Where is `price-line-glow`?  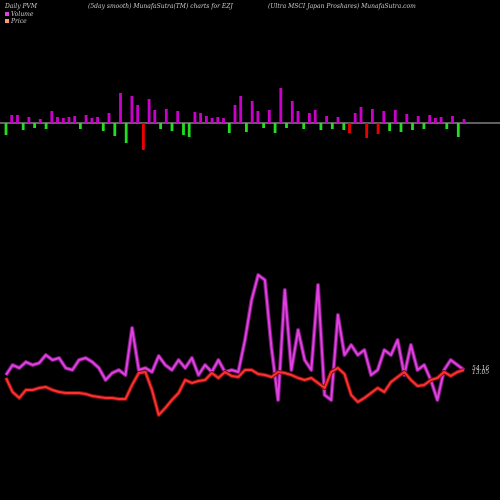
price-line-glow is located at coordinates (234, 391).